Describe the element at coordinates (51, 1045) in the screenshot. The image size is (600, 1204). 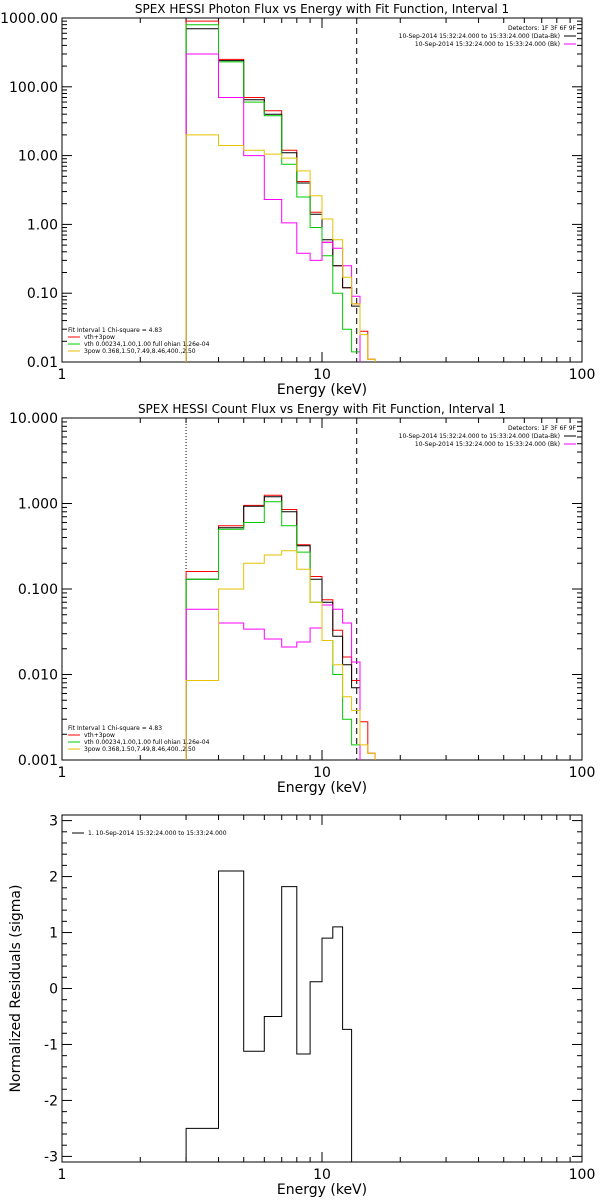
I see `y-tick-label: -1` at that location.